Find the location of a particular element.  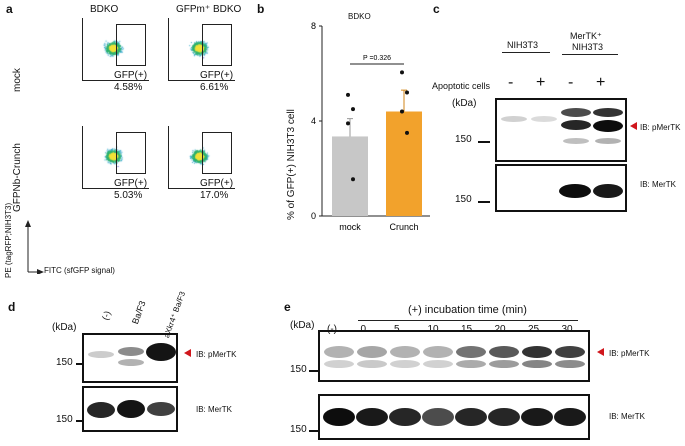

lane-label: 5 is located at coordinates (397, 329).